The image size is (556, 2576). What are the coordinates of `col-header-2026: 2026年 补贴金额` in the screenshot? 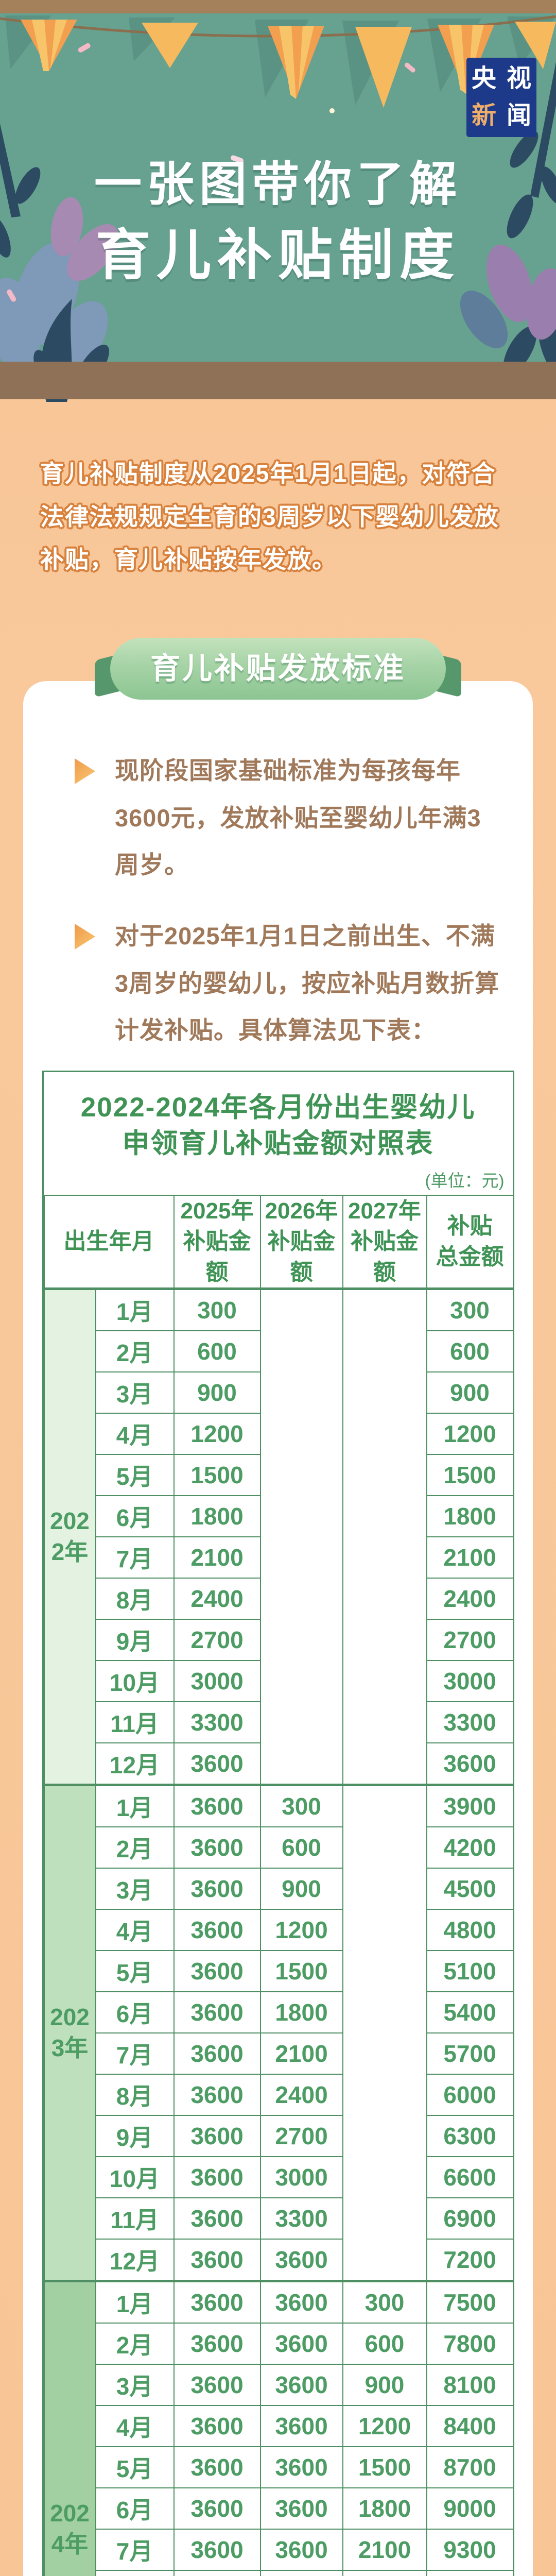 It's located at (301, 1242).